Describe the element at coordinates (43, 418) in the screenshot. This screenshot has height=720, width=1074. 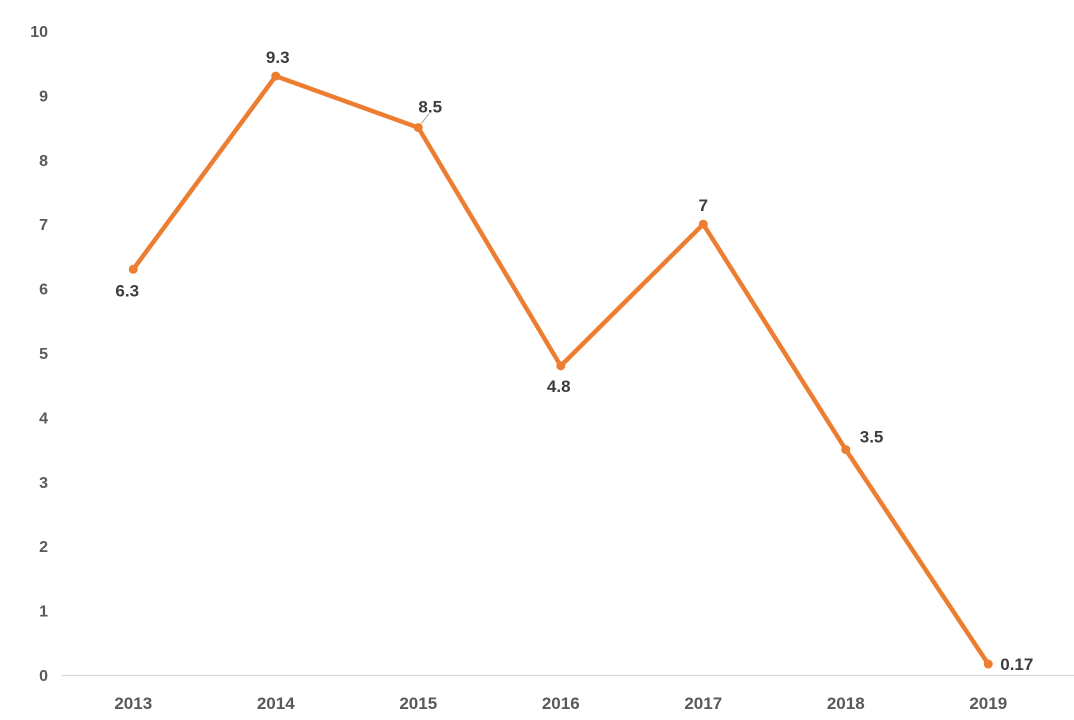
I see `y-axis-tick-label: 4` at that location.